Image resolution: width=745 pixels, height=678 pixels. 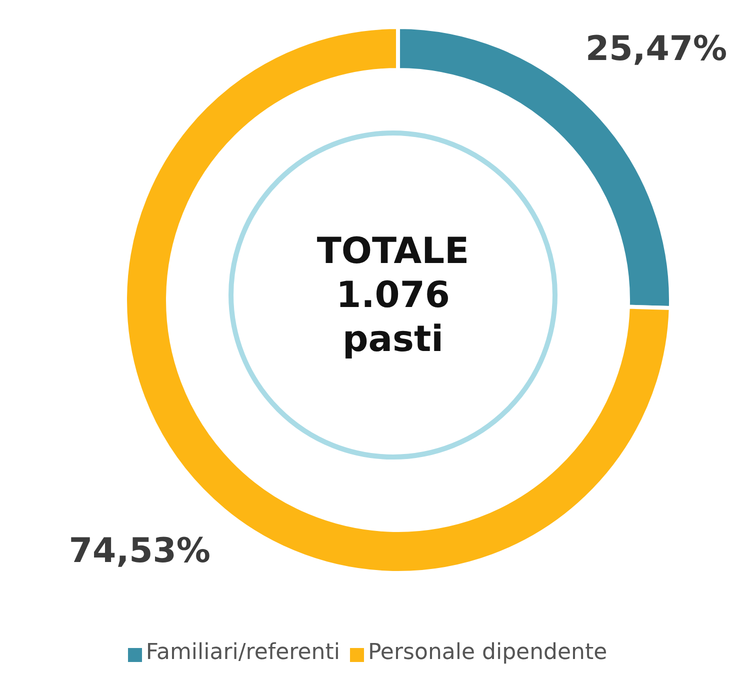 I want to click on text: TOTALE 1.076 pasti, so click(x=393, y=295).